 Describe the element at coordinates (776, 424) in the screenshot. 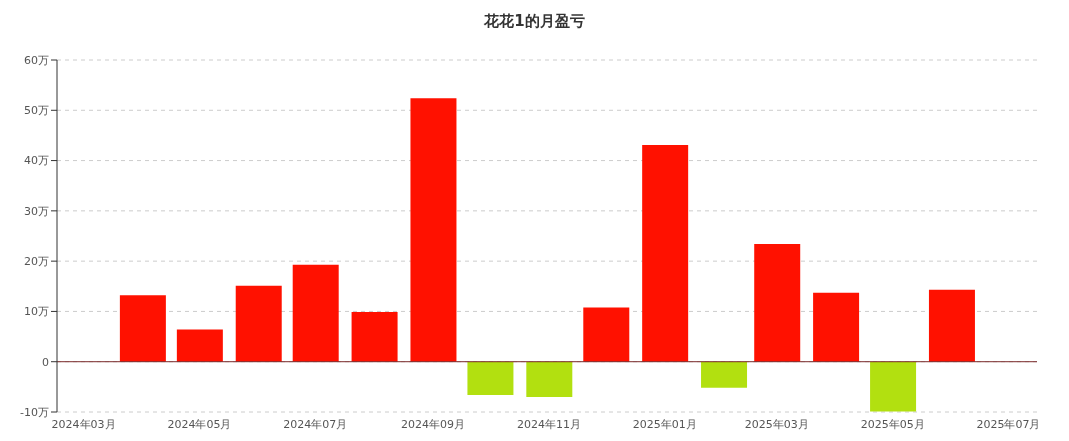

I see `x-tick-label: 2025年03月` at that location.